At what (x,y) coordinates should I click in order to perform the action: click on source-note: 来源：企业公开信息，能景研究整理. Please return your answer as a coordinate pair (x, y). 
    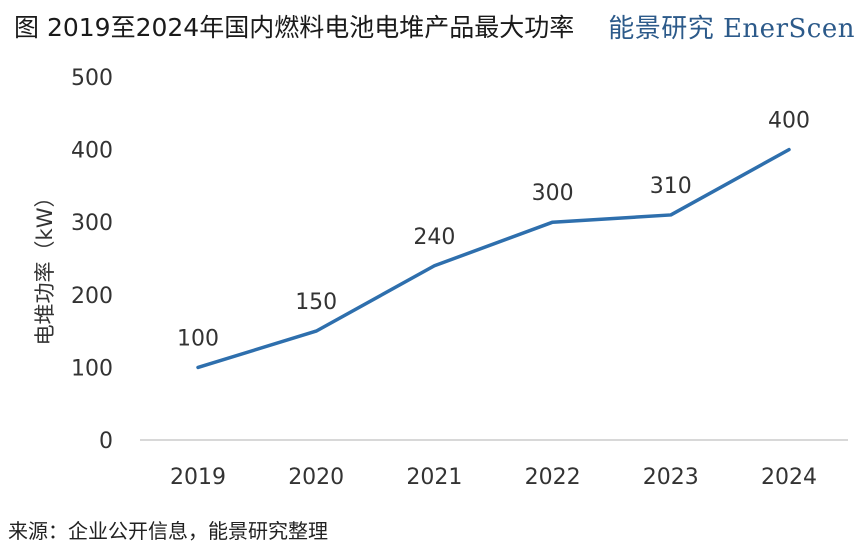
    Looking at the image, I should click on (168, 531).